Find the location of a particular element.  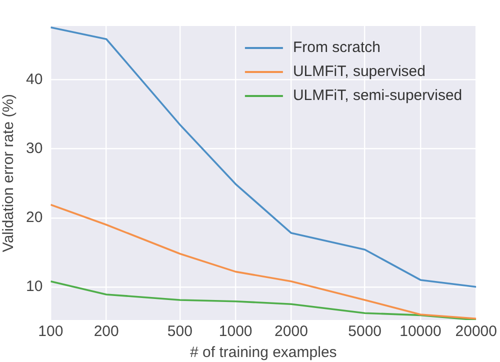

x-tick-label: 2000 is located at coordinates (291, 331).